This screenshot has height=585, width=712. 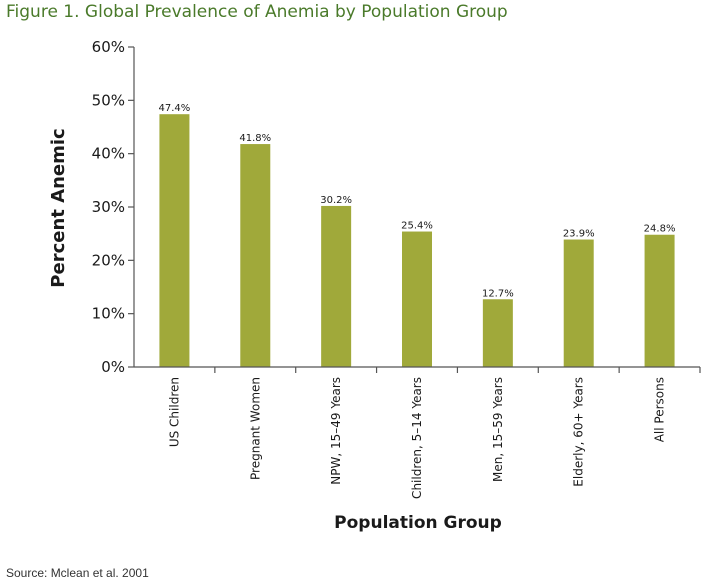 I want to click on bar-value-label: 47.4%, so click(x=175, y=108).